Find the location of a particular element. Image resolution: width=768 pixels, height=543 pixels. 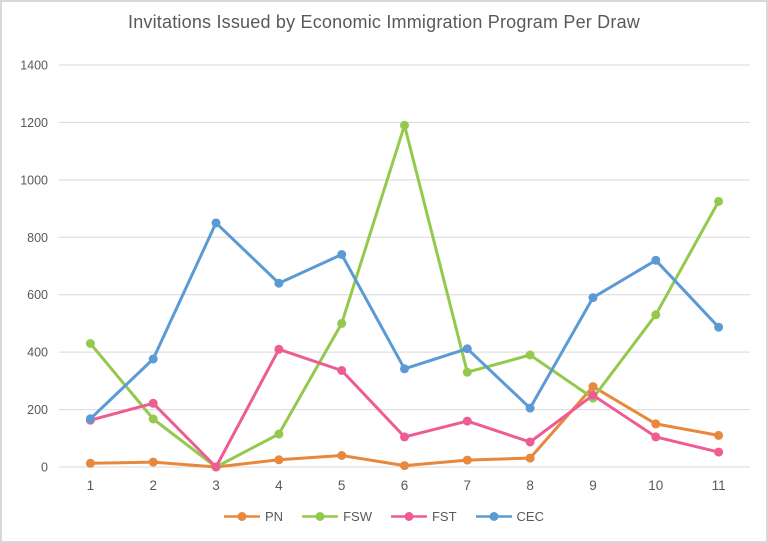

legend-marker-icon-CEC is located at coordinates (493, 516).